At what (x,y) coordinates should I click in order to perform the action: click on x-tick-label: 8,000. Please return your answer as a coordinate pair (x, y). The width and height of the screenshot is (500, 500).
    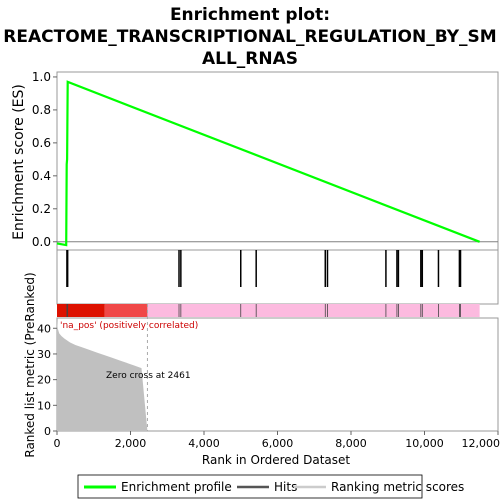
    Looking at the image, I should click on (351, 443).